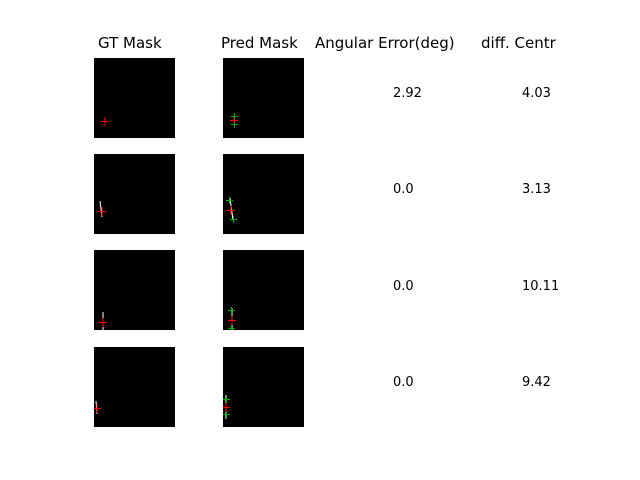  Describe the element at coordinates (259, 43) in the screenshot. I see `pred-mask-header: Pred Mask` at that location.